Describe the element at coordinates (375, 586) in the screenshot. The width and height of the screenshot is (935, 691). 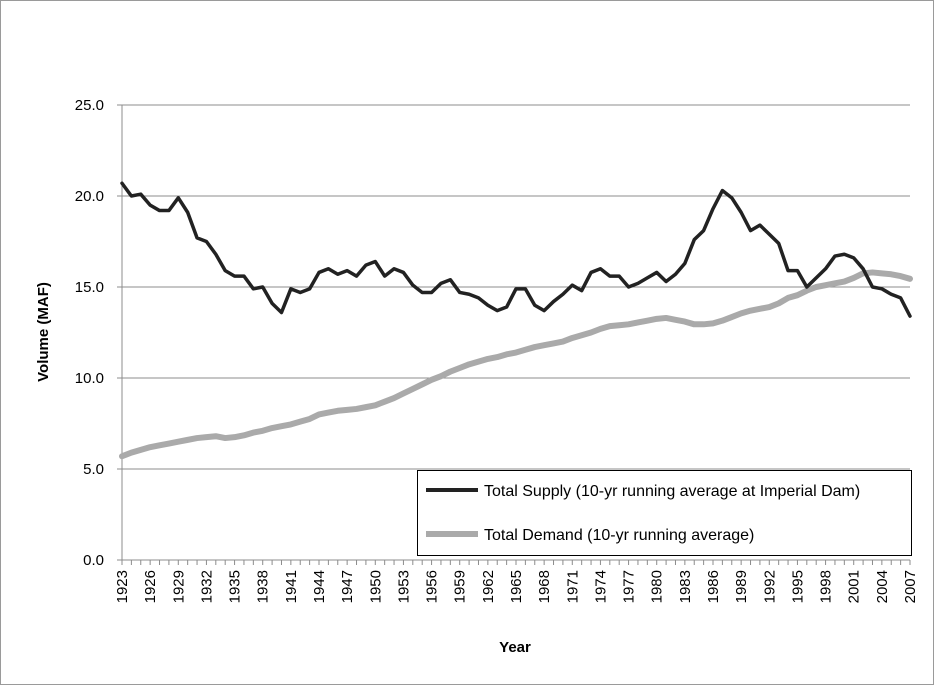
I see `x-tick-label: 1950` at that location.